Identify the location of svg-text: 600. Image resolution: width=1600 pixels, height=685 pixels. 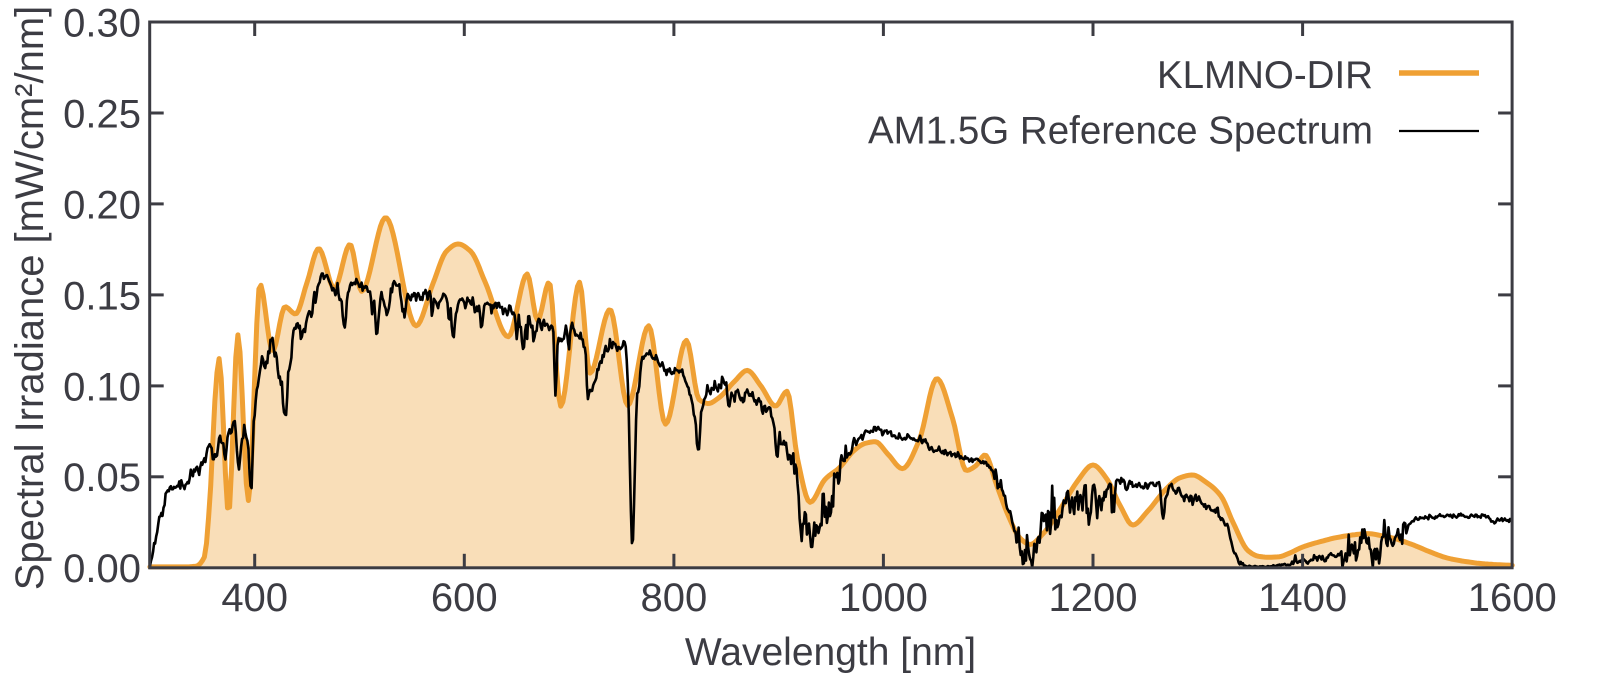
(464, 598).